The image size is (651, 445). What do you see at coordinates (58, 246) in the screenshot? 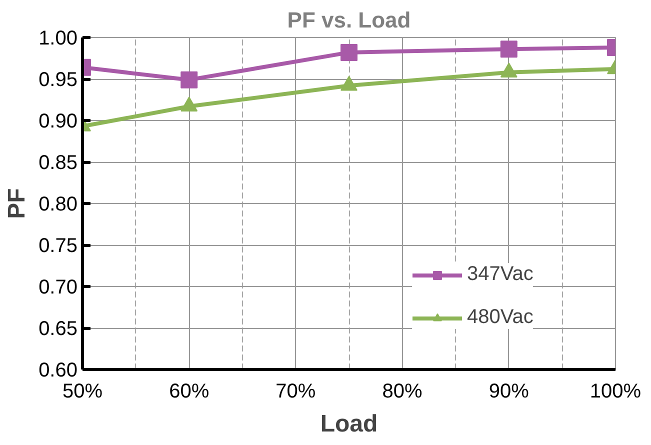
I see `y-tick-label: 0.75` at bounding box center [58, 246].